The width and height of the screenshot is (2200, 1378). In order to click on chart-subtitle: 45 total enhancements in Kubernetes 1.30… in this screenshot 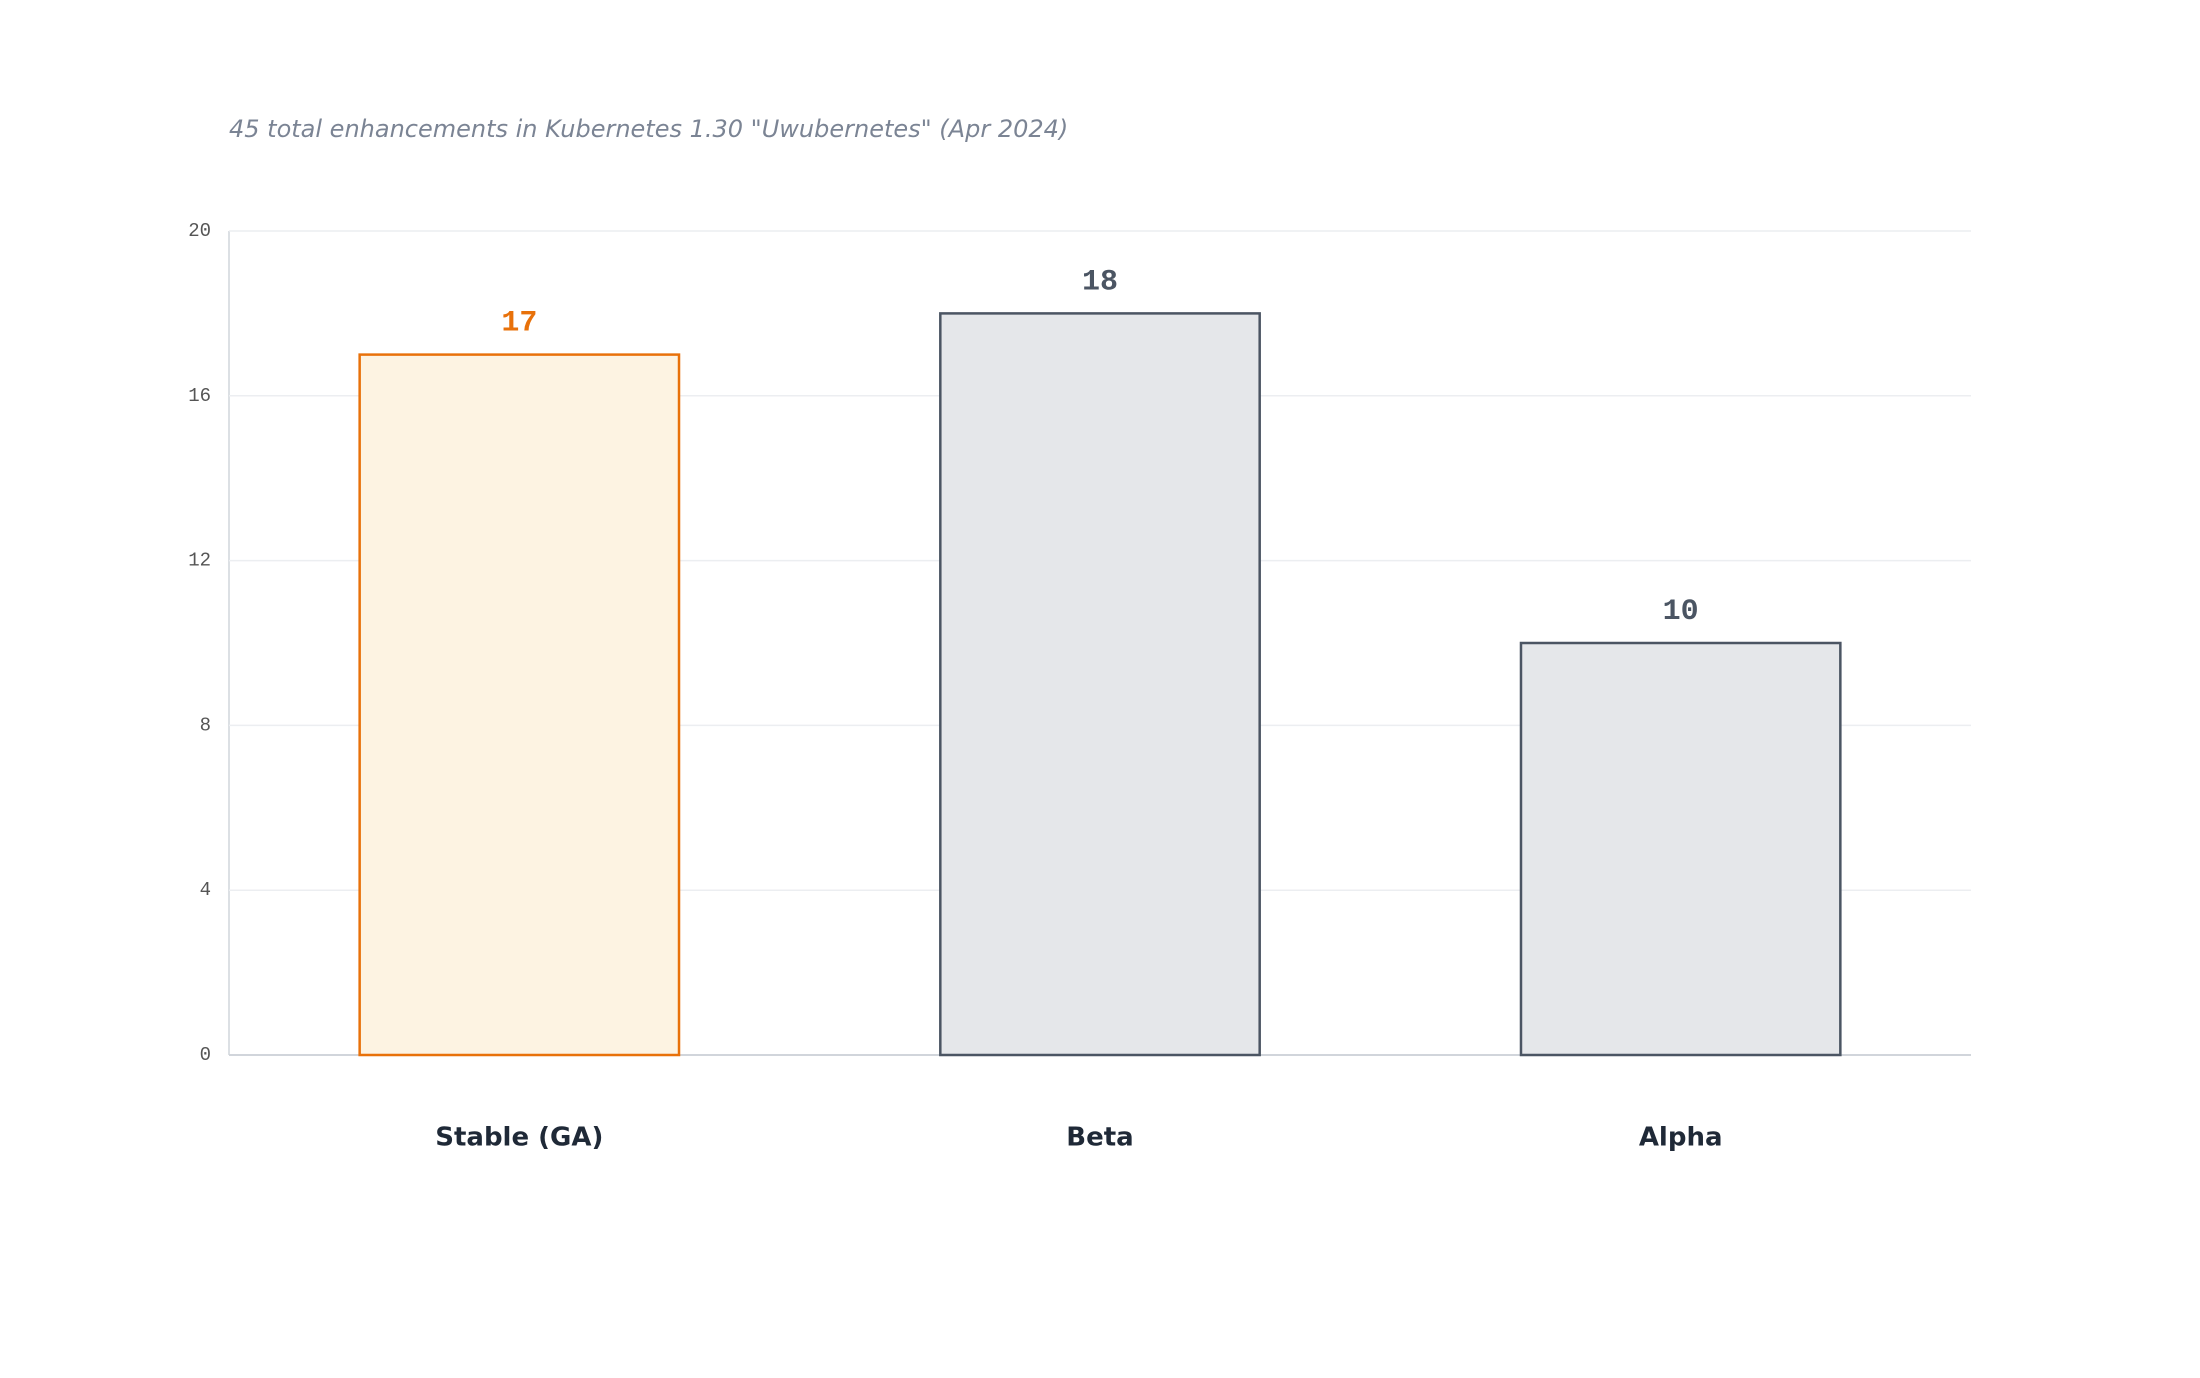, I will do `click(648, 129)`.